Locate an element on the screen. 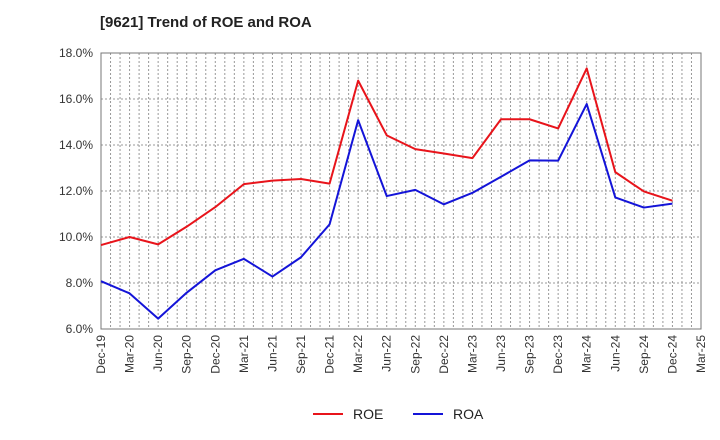  x-tick-label: Mar-22 is located at coordinates (358, 354).